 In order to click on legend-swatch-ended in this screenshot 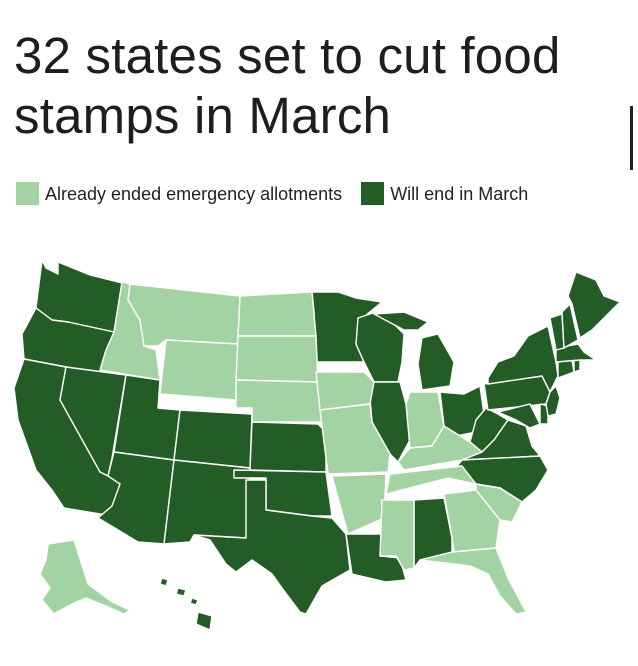, I will do `click(27, 193)`.